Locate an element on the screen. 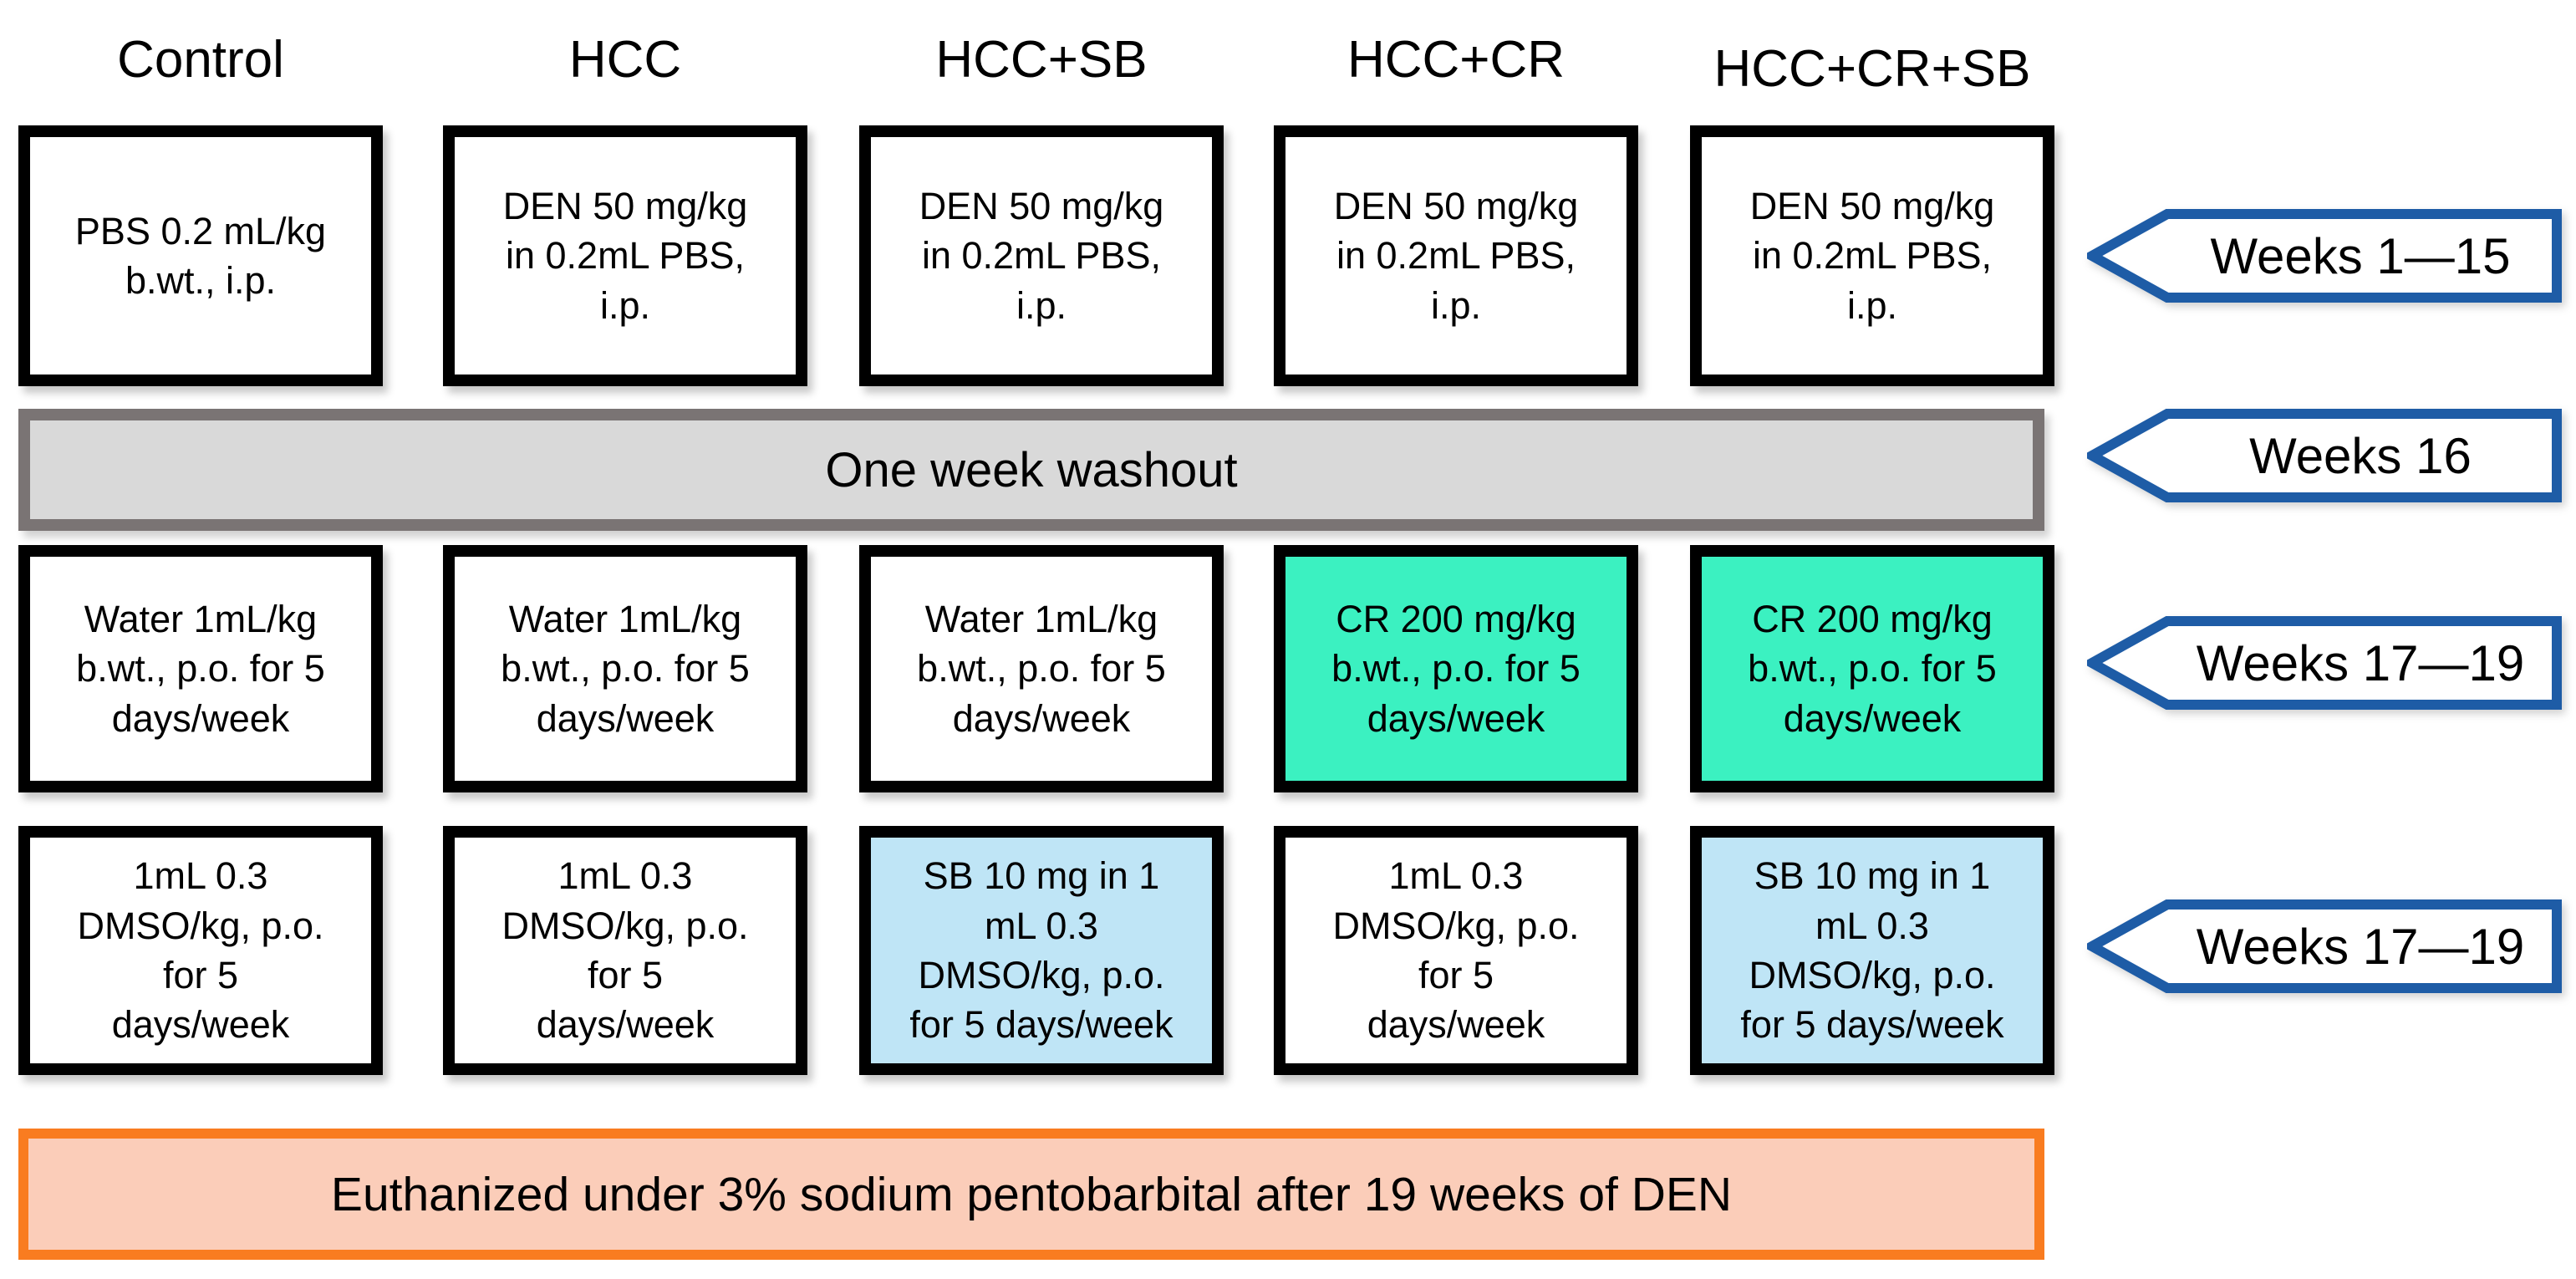  timeline-label: Weeks 1—15 is located at coordinates (2360, 256).